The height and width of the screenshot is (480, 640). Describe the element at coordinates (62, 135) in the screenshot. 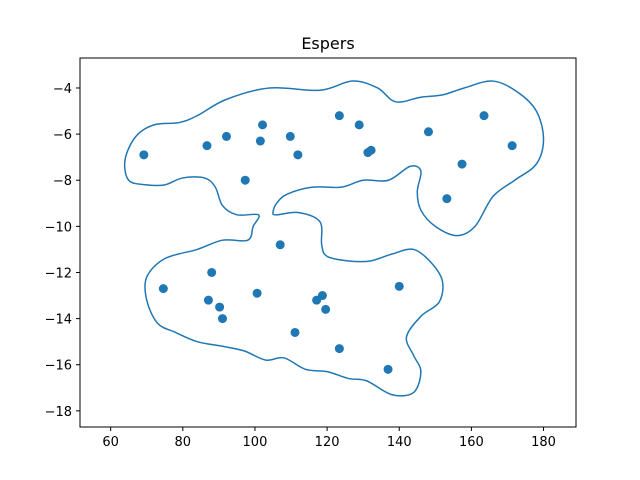

I see `y-tick-label: −6` at that location.